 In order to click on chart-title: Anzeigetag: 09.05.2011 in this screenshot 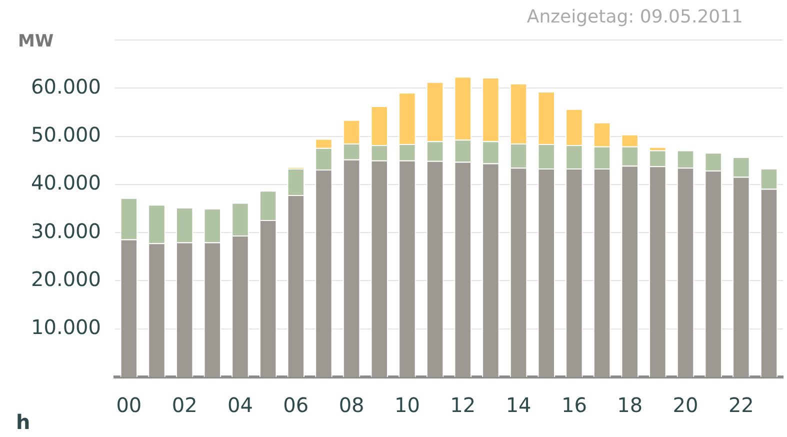, I will do `click(634, 17)`.